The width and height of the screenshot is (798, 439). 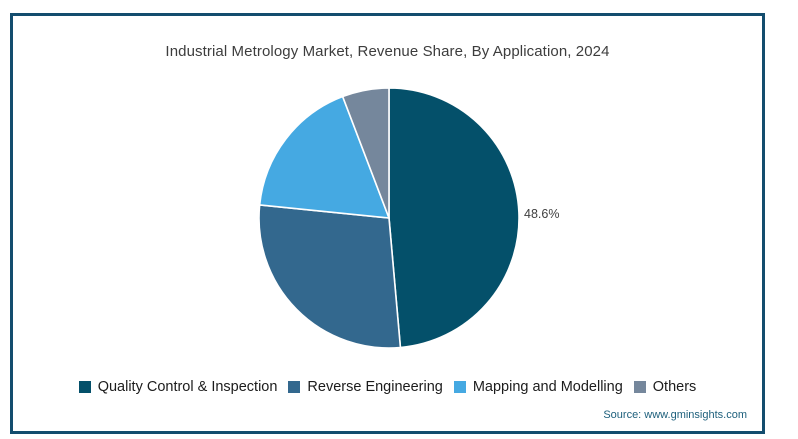 I want to click on pie-slice-mapping-and-modelling, so click(x=324, y=157).